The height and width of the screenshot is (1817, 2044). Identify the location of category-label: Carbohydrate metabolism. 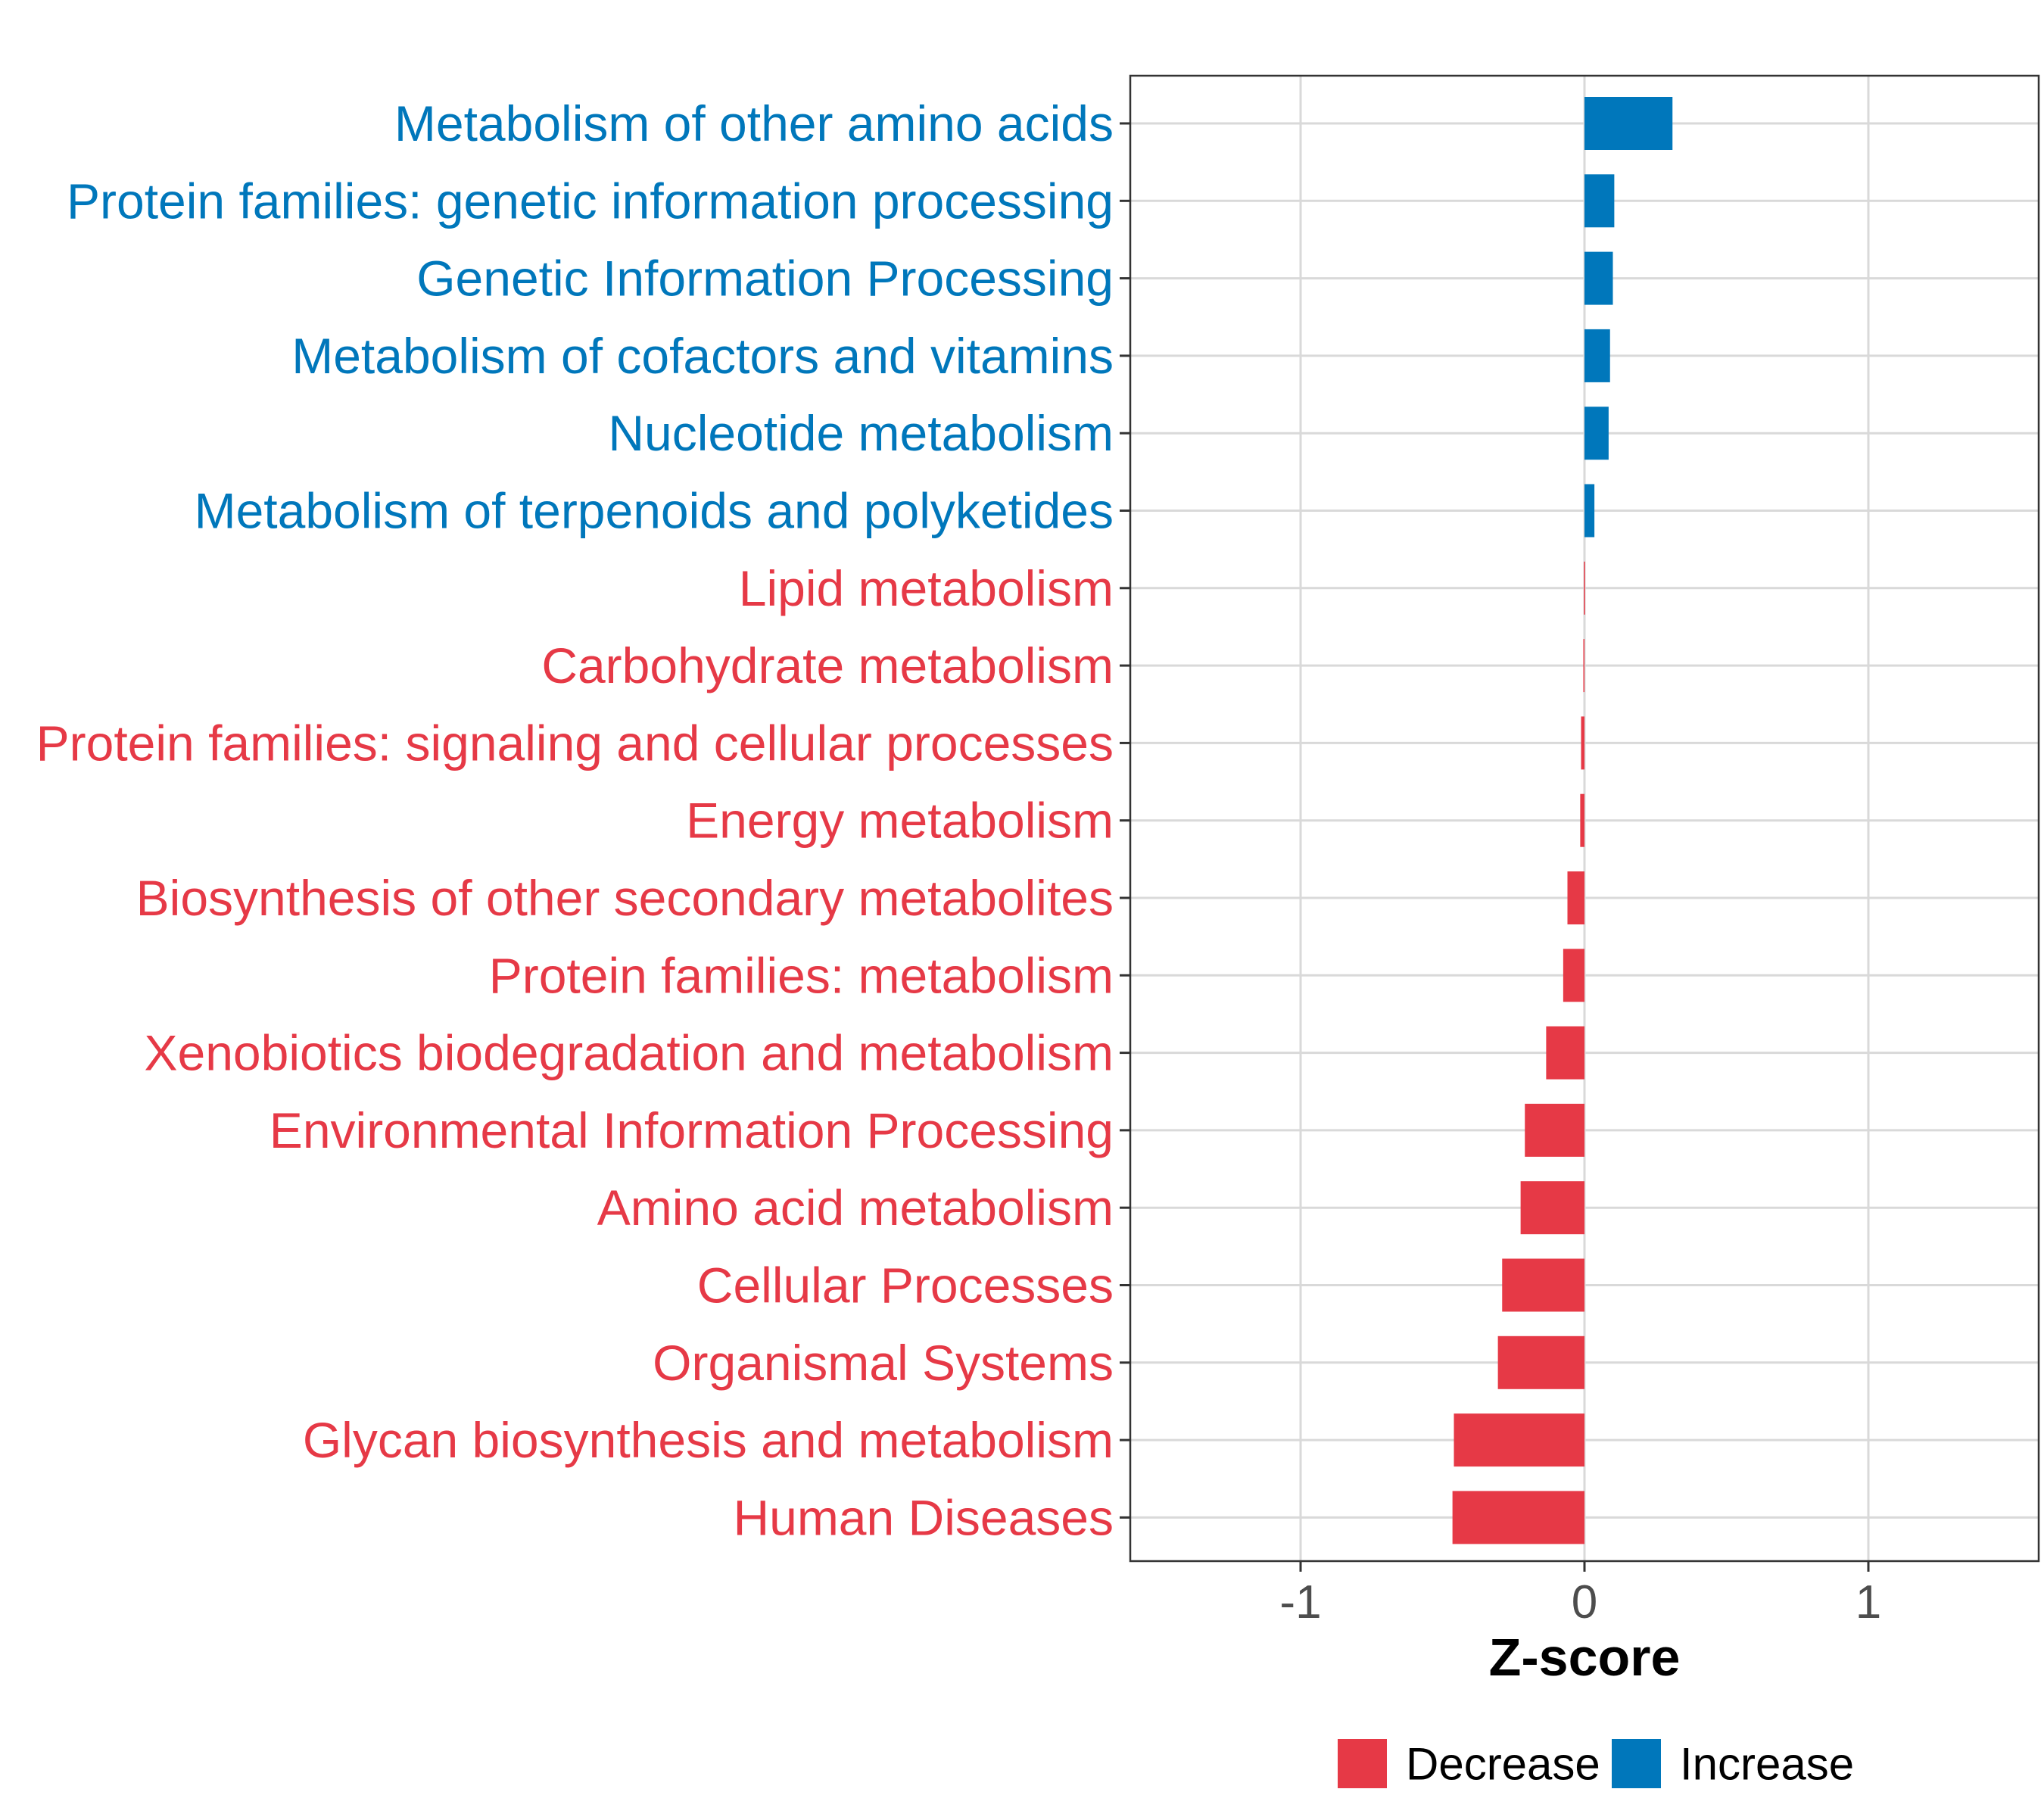
(827, 665).